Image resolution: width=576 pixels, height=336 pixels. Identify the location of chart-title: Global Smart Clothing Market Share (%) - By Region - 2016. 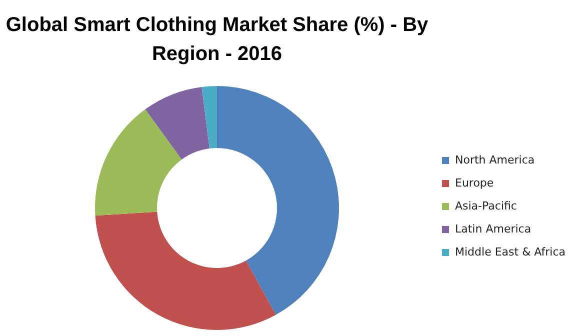
(218, 39).